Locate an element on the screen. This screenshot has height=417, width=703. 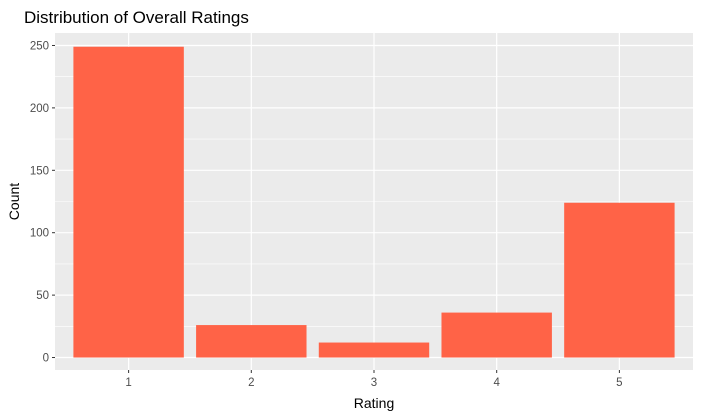
y-tick-label: 0 is located at coordinates (46, 359).